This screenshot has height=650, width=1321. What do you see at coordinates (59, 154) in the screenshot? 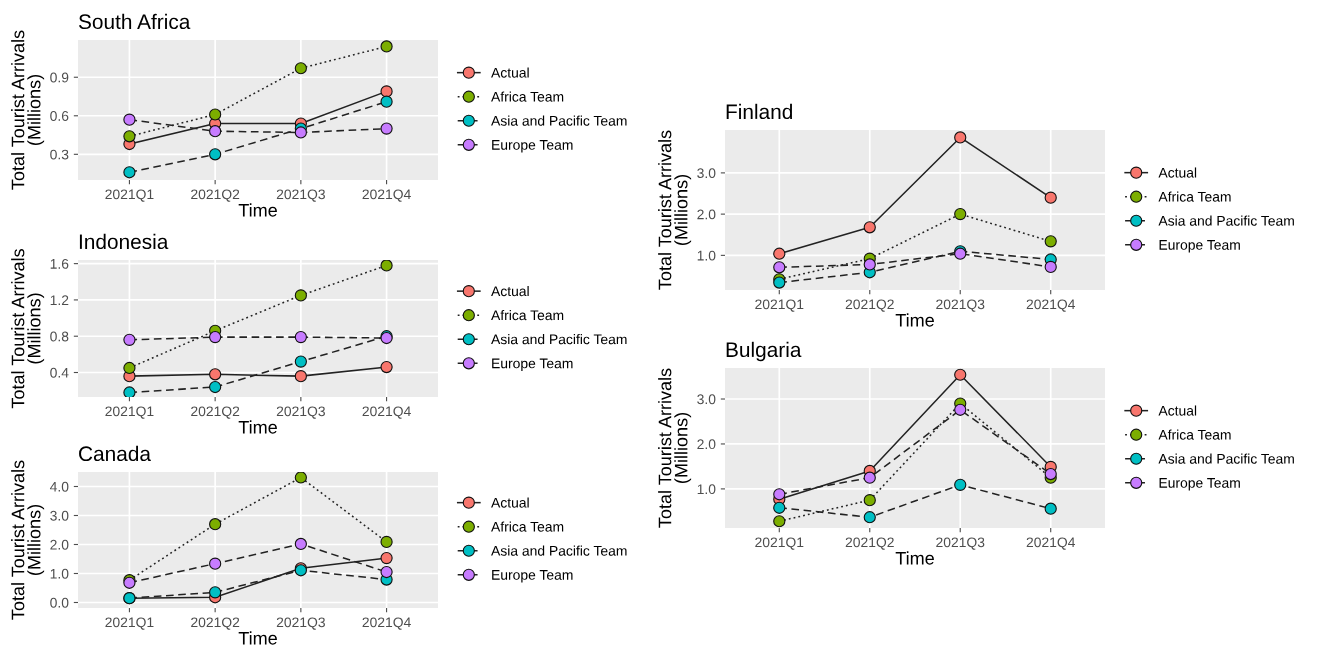
I see `y-tick-label: 0.3` at bounding box center [59, 154].